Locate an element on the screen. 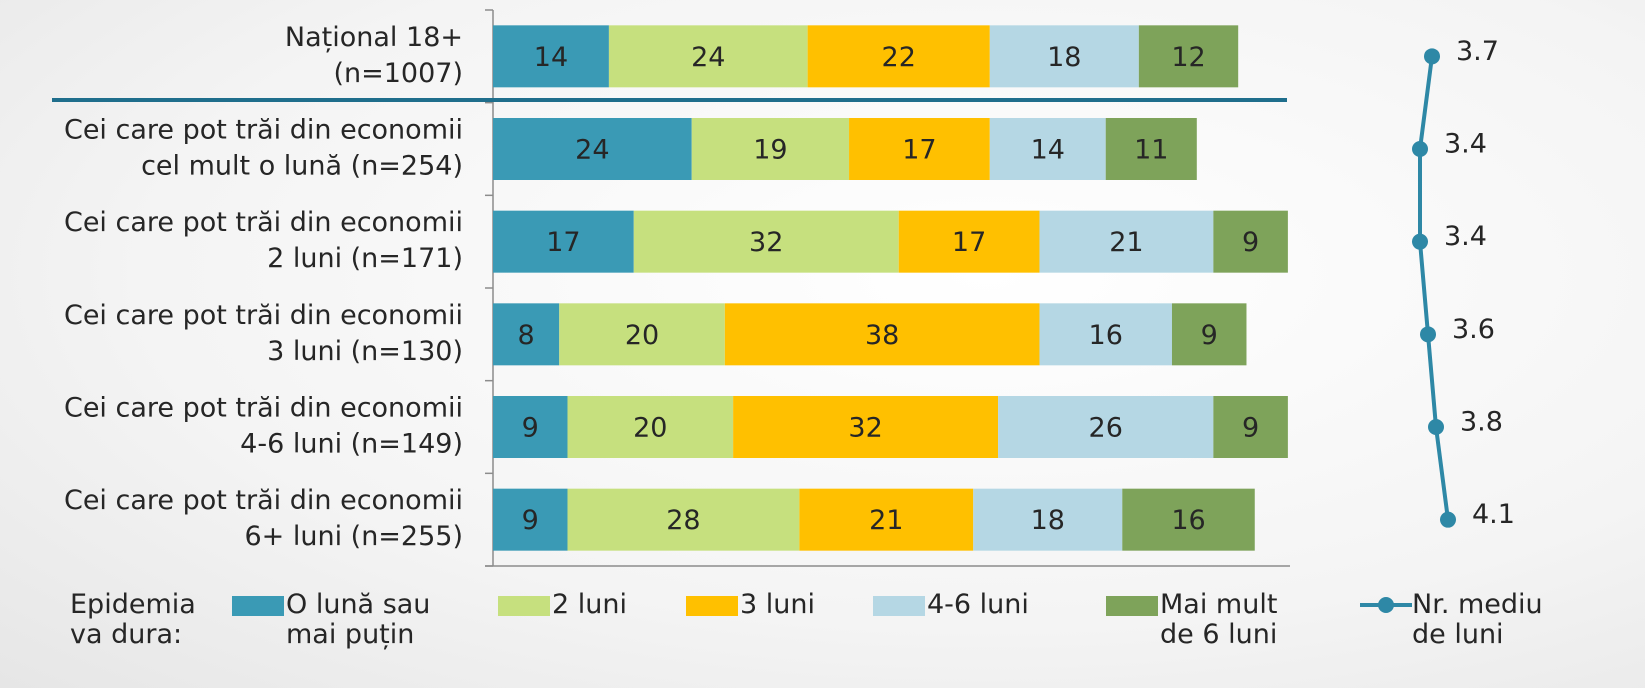 The height and width of the screenshot is (688, 1645). data-label: 26 is located at coordinates (1106, 428).